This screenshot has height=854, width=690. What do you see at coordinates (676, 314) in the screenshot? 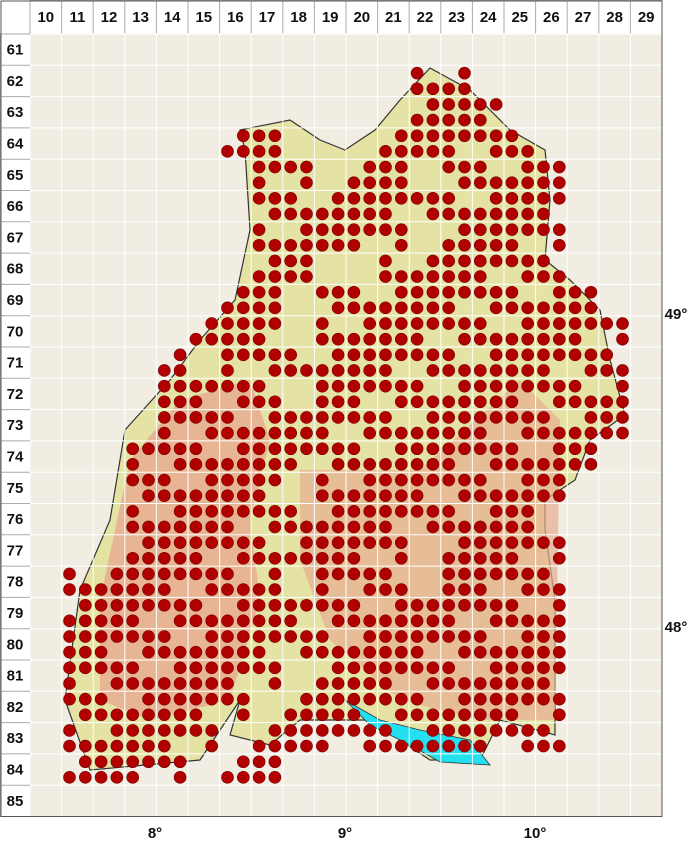
I see `latitude-label: 49°` at bounding box center [676, 314].